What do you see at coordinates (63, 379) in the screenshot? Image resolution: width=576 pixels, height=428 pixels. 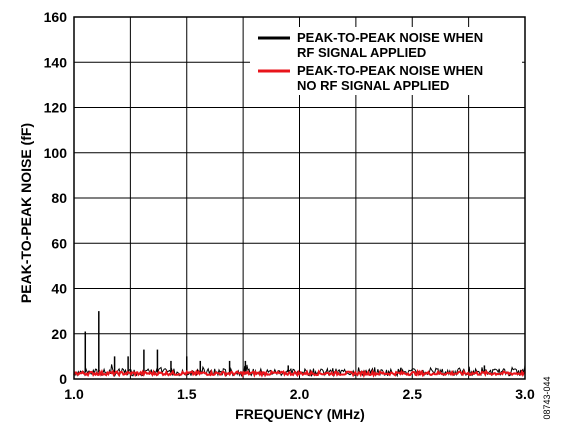 I see `y-tick-label: 0` at bounding box center [63, 379].